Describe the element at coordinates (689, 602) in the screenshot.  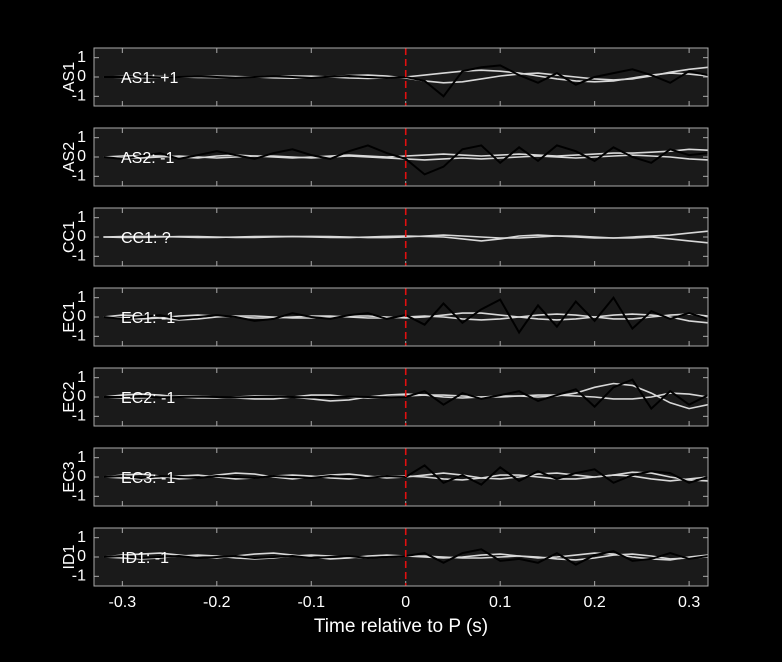
I see `x-tick-label: 0.3` at that location.